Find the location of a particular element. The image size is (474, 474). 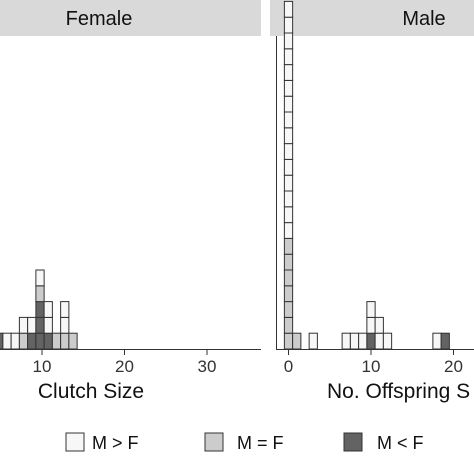

x-tick-label: 30 is located at coordinates (207, 366).